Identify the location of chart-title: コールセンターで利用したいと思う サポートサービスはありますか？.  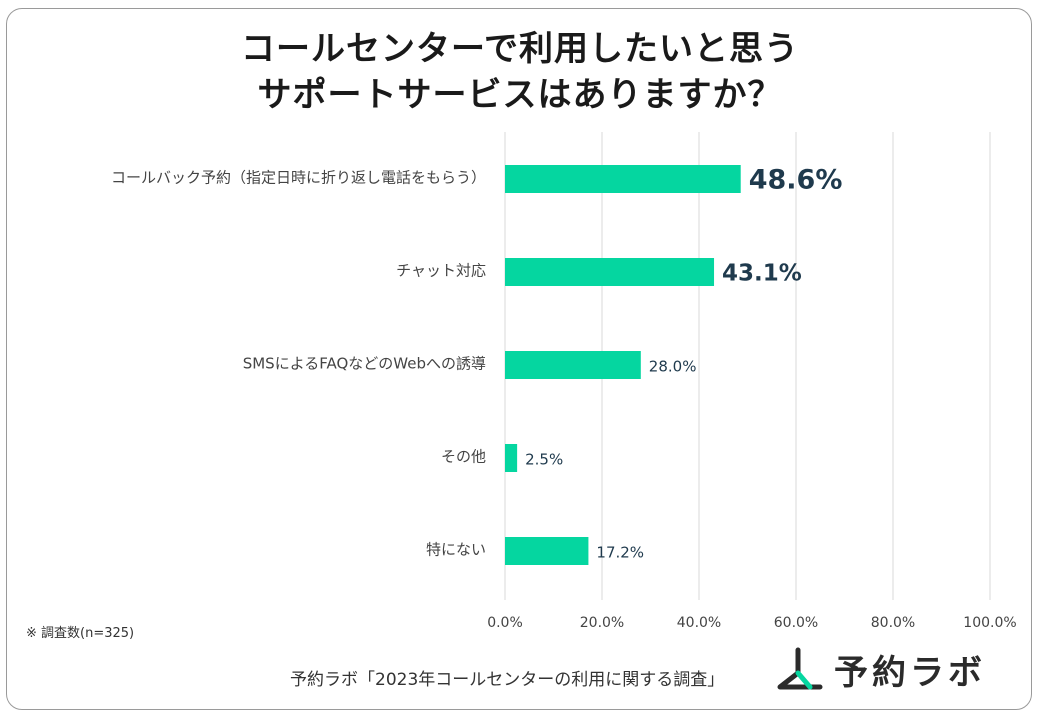
(520, 72).